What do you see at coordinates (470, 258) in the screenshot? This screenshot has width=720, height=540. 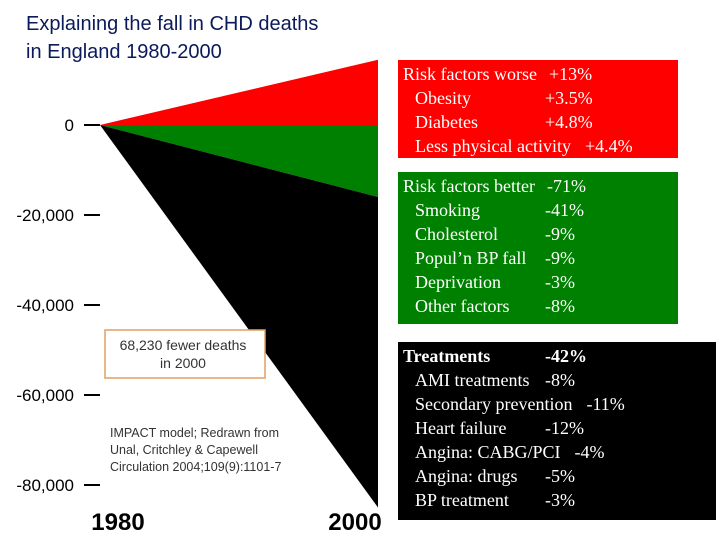 I see `panel-item-label: Popul’n BP fall` at bounding box center [470, 258].